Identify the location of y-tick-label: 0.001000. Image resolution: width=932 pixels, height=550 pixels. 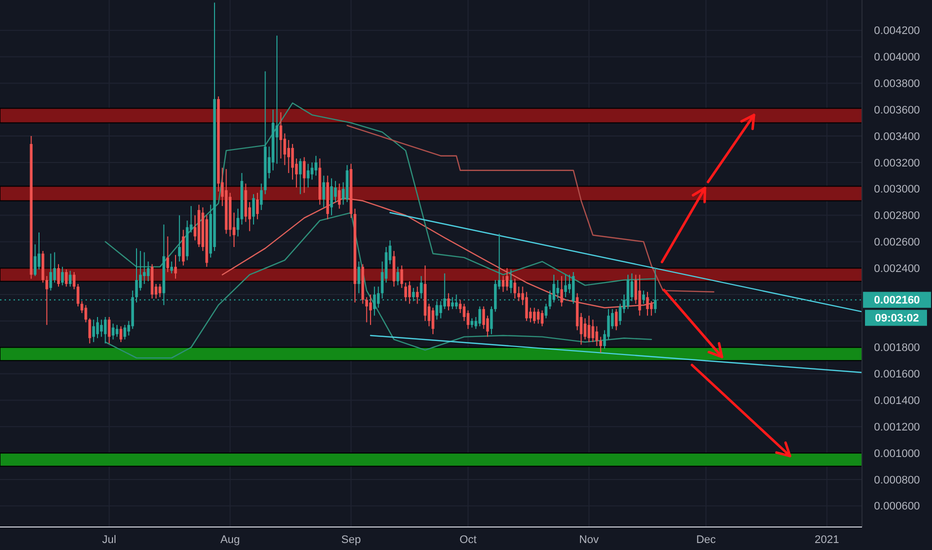
(897, 454).